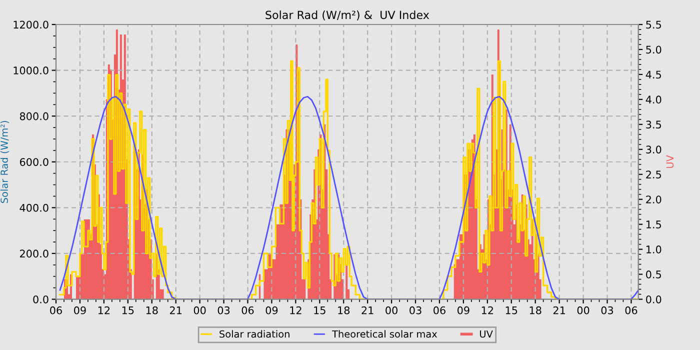  I want to click on y2-tick-label: 3.0, so click(654, 150).